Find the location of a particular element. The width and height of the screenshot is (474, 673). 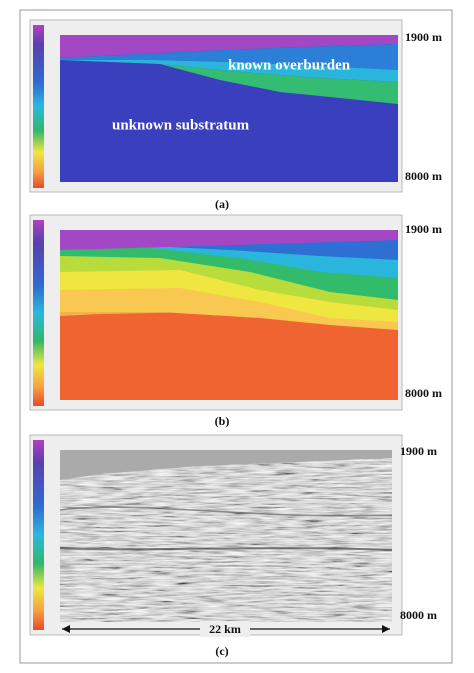

annotation: unknown substratum is located at coordinates (181, 125).